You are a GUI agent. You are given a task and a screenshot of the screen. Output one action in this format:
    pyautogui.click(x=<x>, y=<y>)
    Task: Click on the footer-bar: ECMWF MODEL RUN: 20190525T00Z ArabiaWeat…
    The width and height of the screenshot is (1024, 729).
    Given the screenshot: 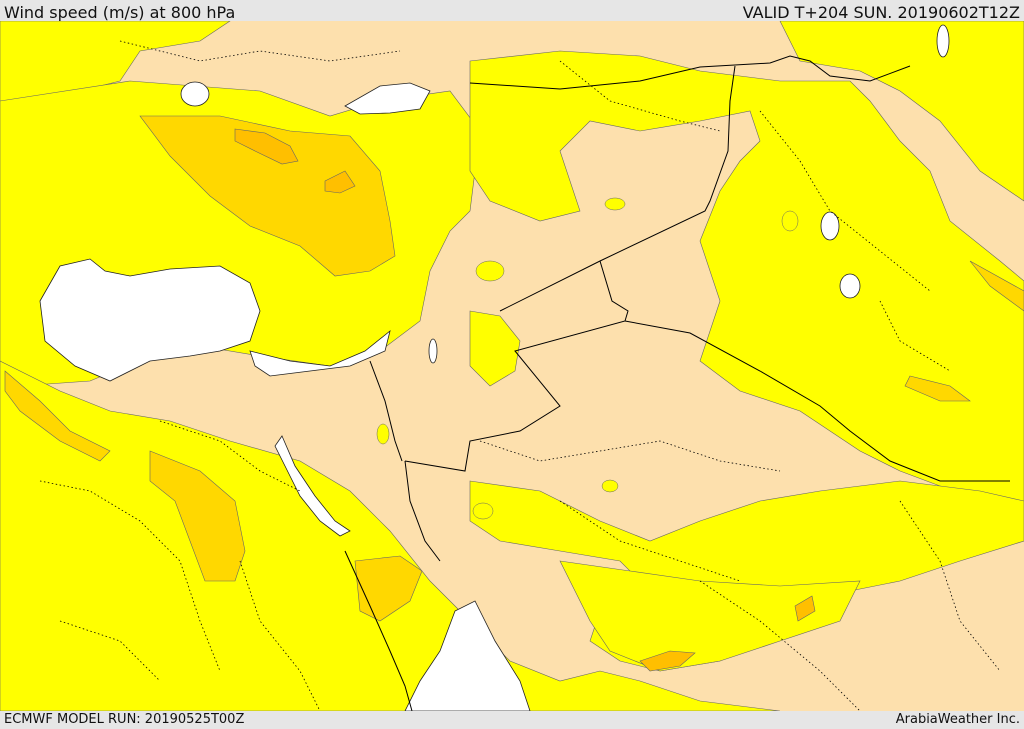 What is the action you would take?
    pyautogui.click(x=512, y=720)
    